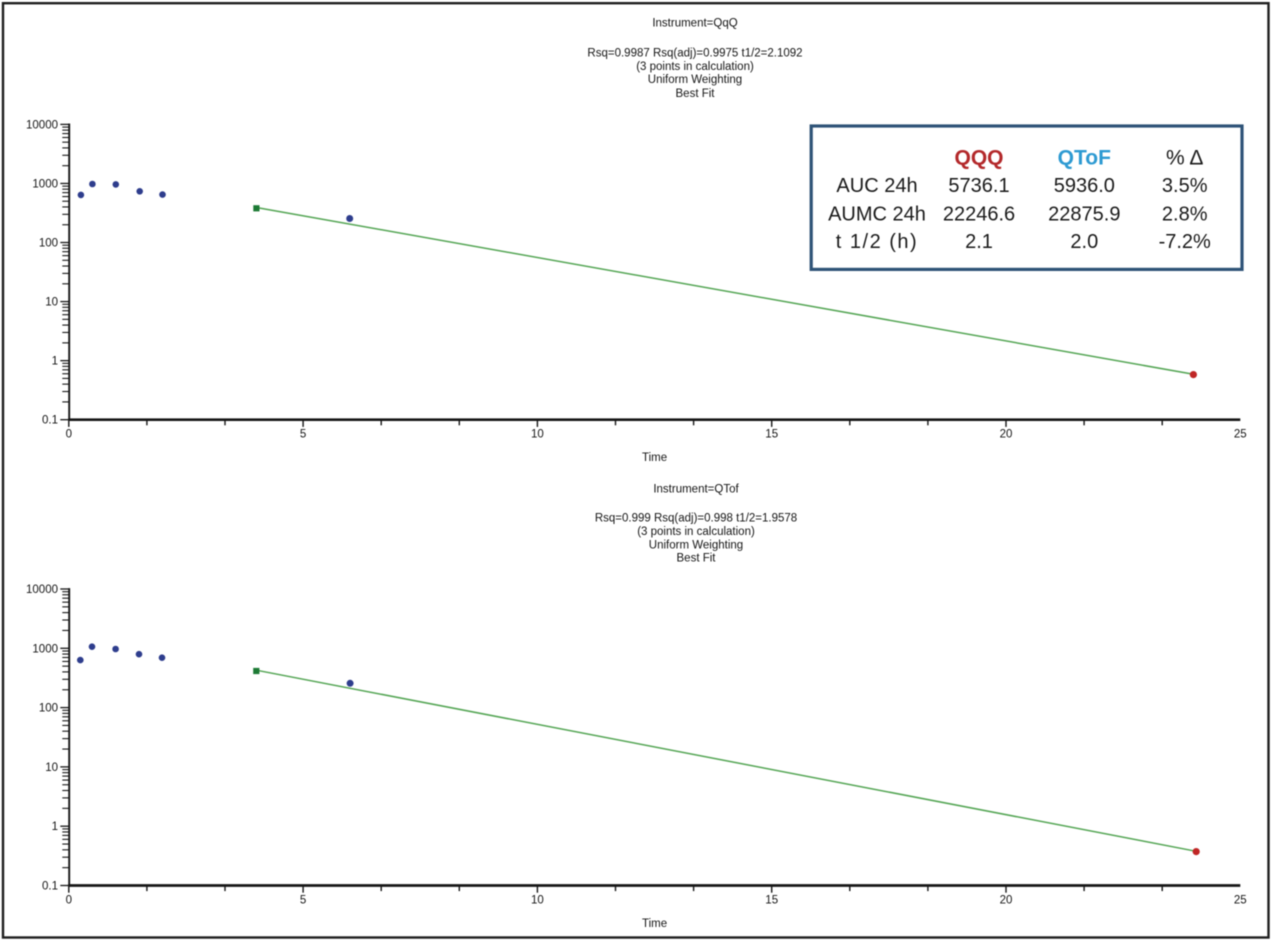 The height and width of the screenshot is (943, 1274). Describe the element at coordinates (978, 186) in the screenshot. I see `svg-text: 5736.1` at that location.